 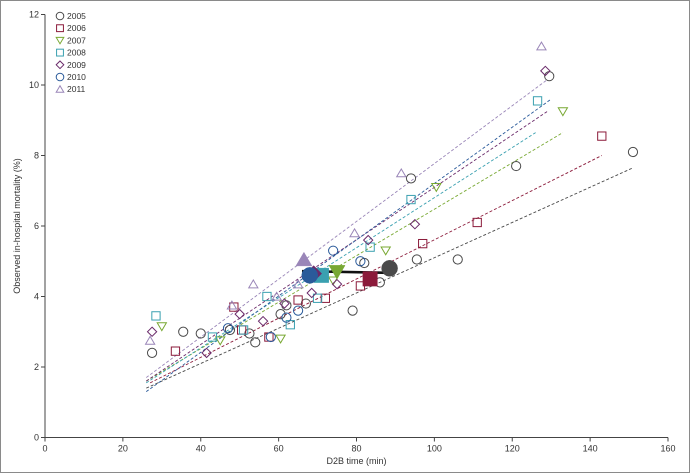 What do you see at coordinates (36, 297) in the screenshot?
I see `y-tick-label: 4` at bounding box center [36, 297].